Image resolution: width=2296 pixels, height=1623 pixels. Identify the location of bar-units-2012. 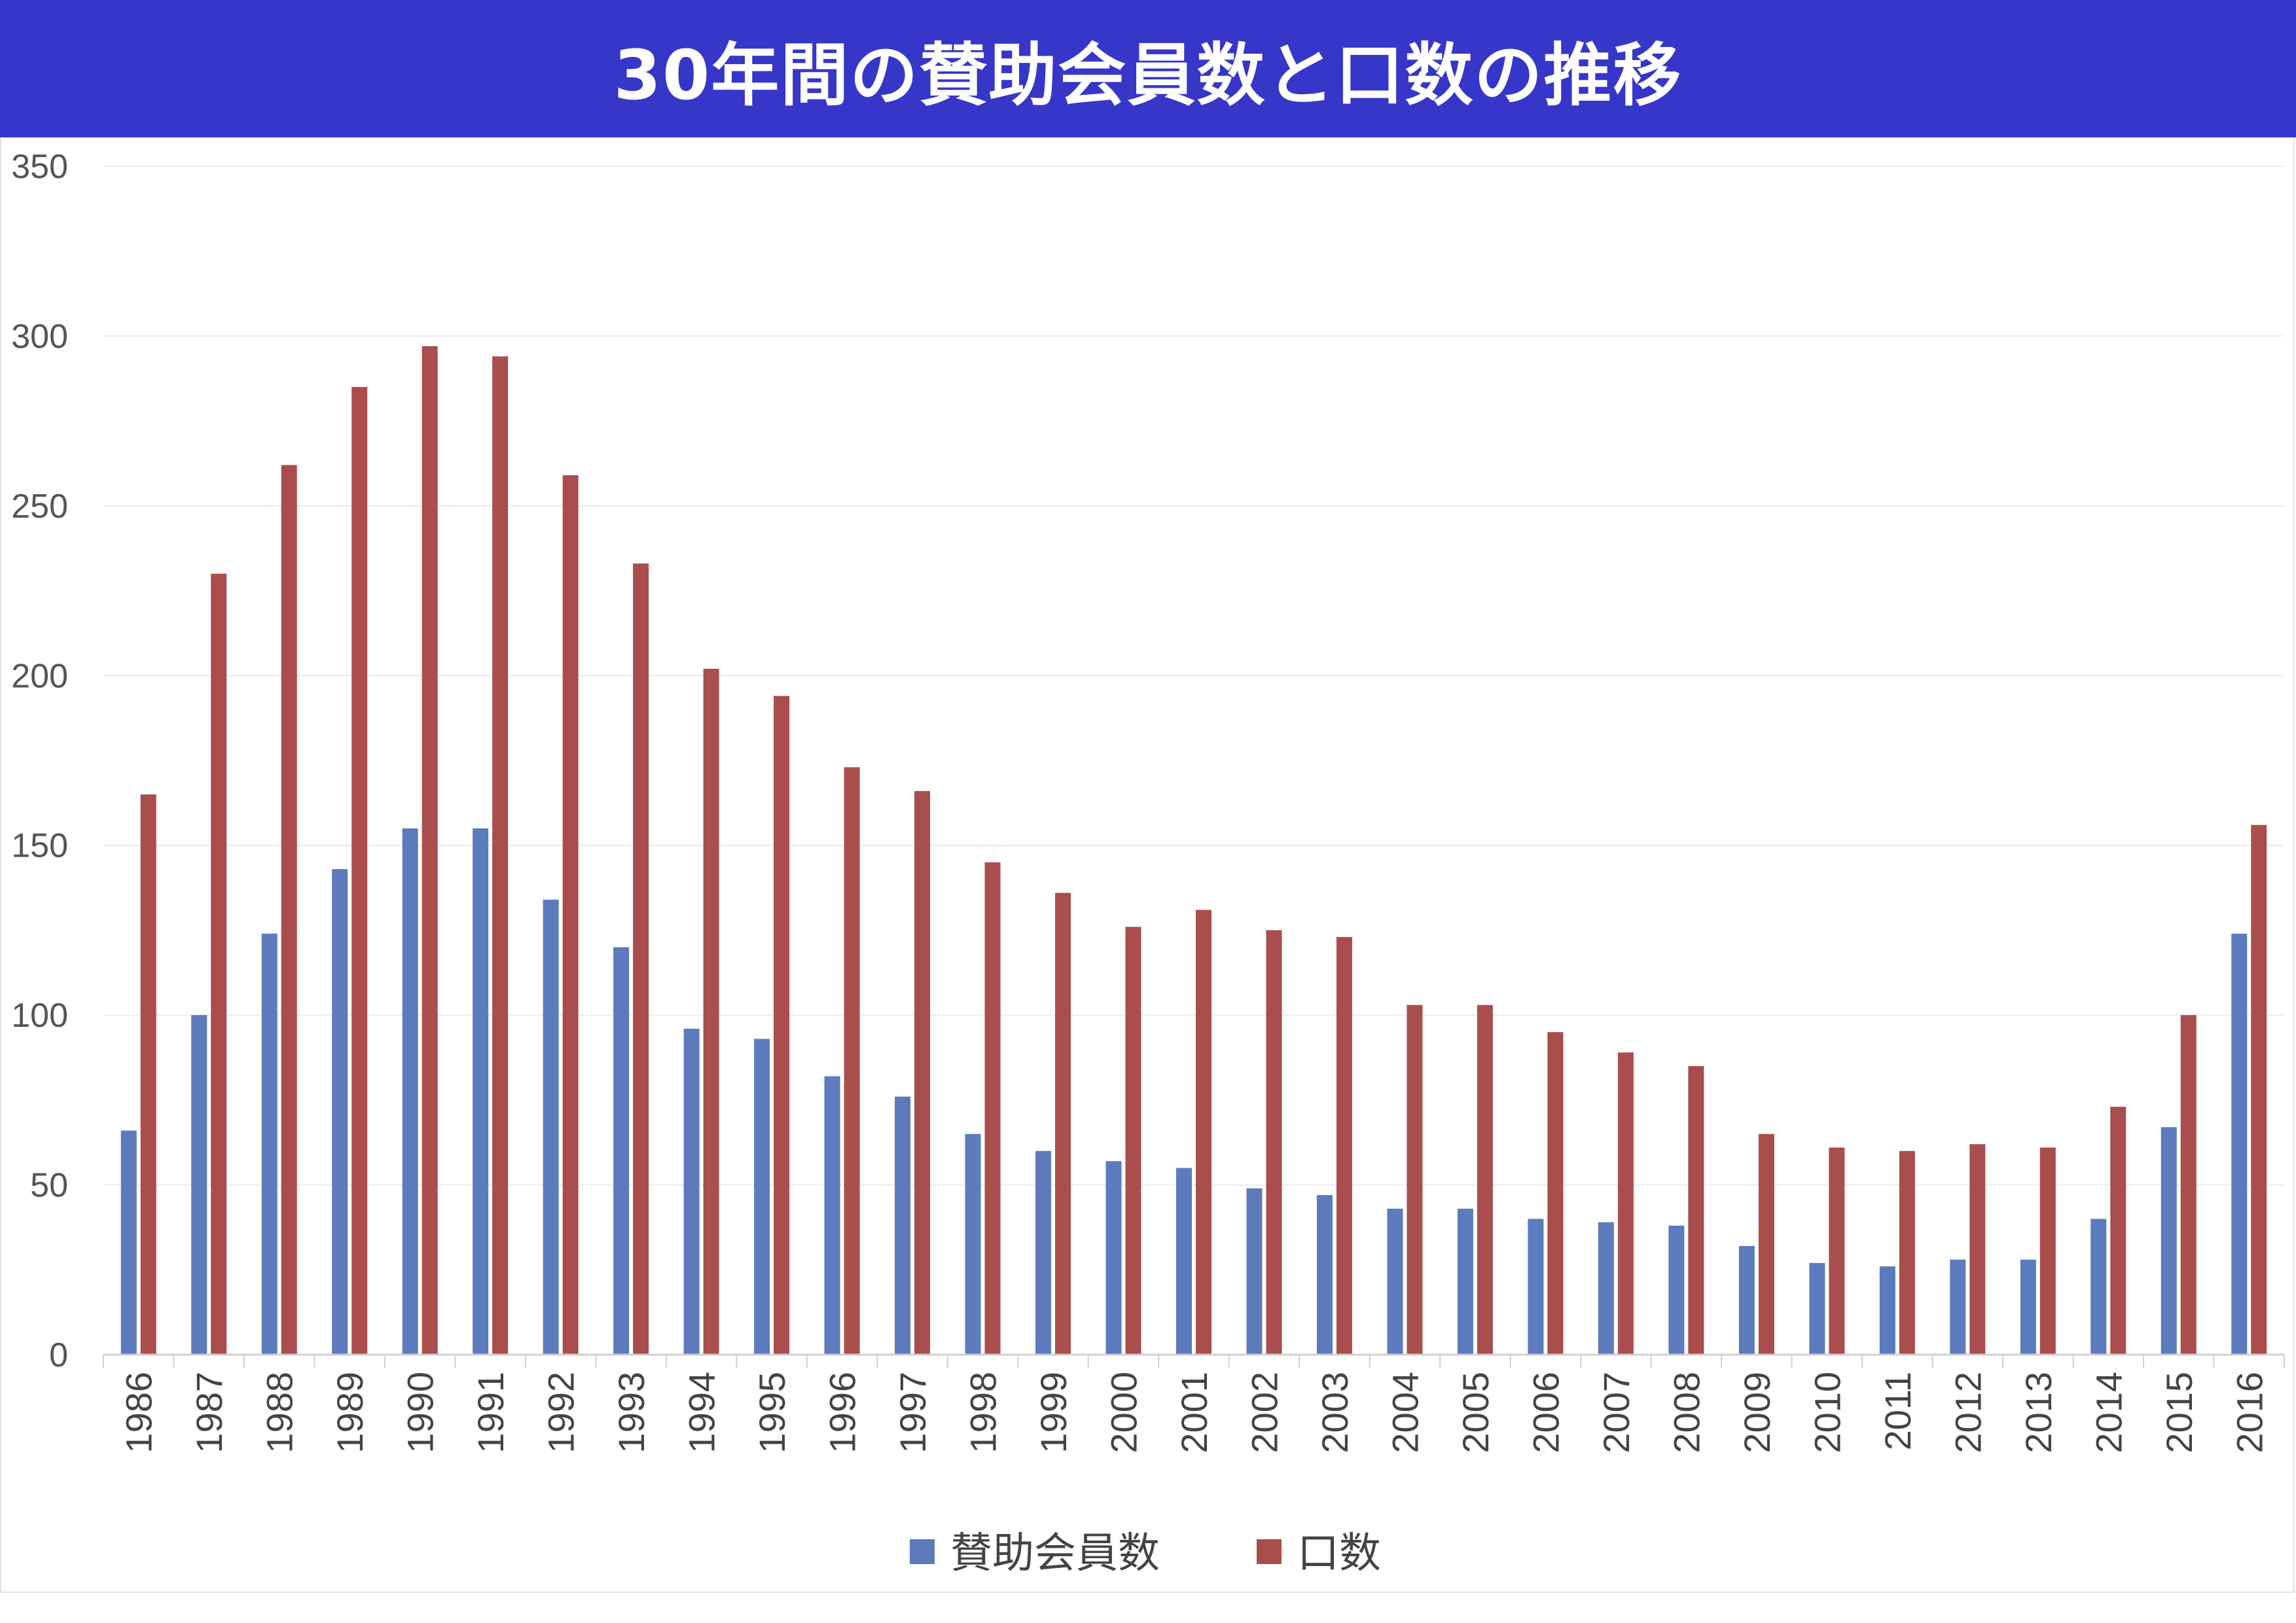
(1977, 1249).